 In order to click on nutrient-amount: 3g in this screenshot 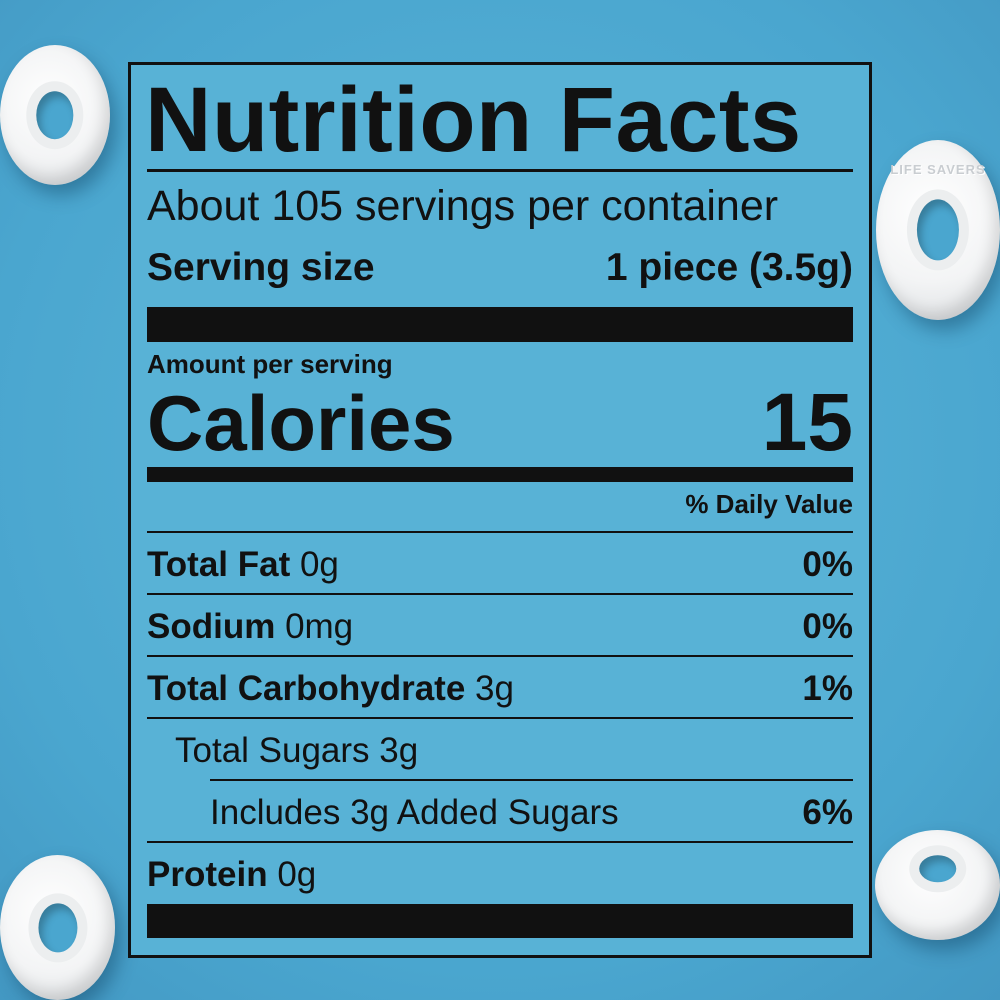, I will do `click(494, 688)`.